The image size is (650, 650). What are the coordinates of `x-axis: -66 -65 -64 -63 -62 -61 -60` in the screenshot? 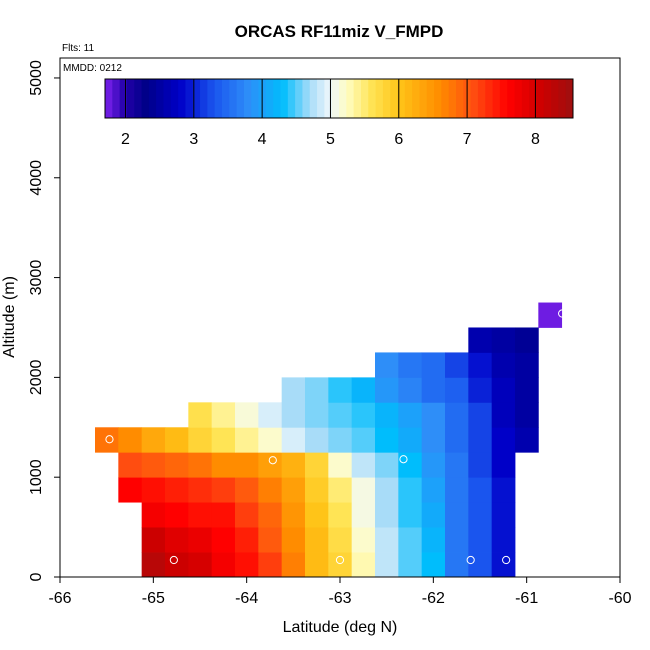 It's located at (340, 592).